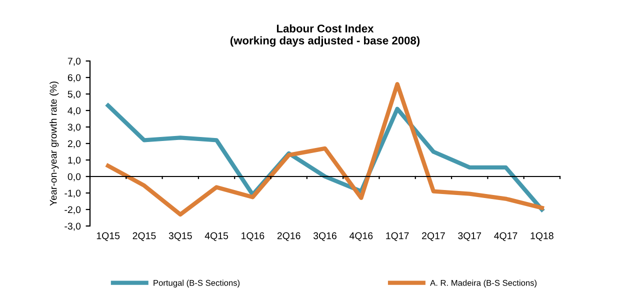 This screenshot has width=619, height=306. Describe the element at coordinates (470, 236) in the screenshot. I see `x-tick-label: 3Q17` at that location.